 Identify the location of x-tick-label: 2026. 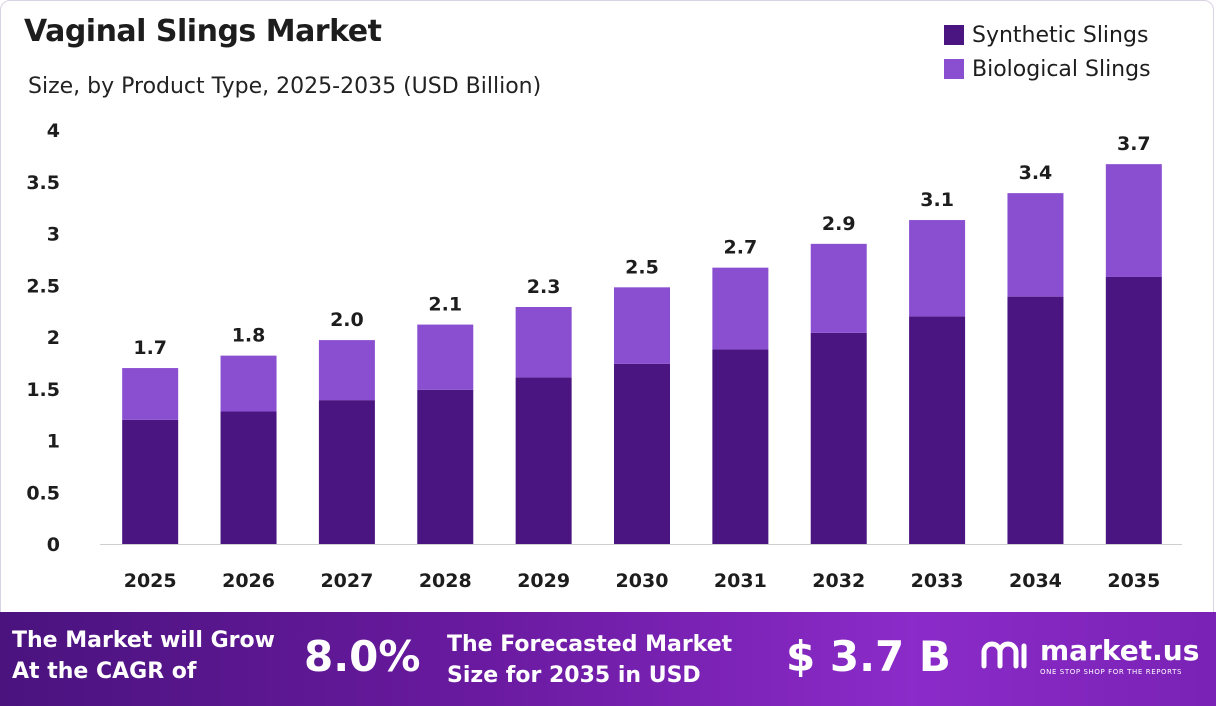
(248, 581).